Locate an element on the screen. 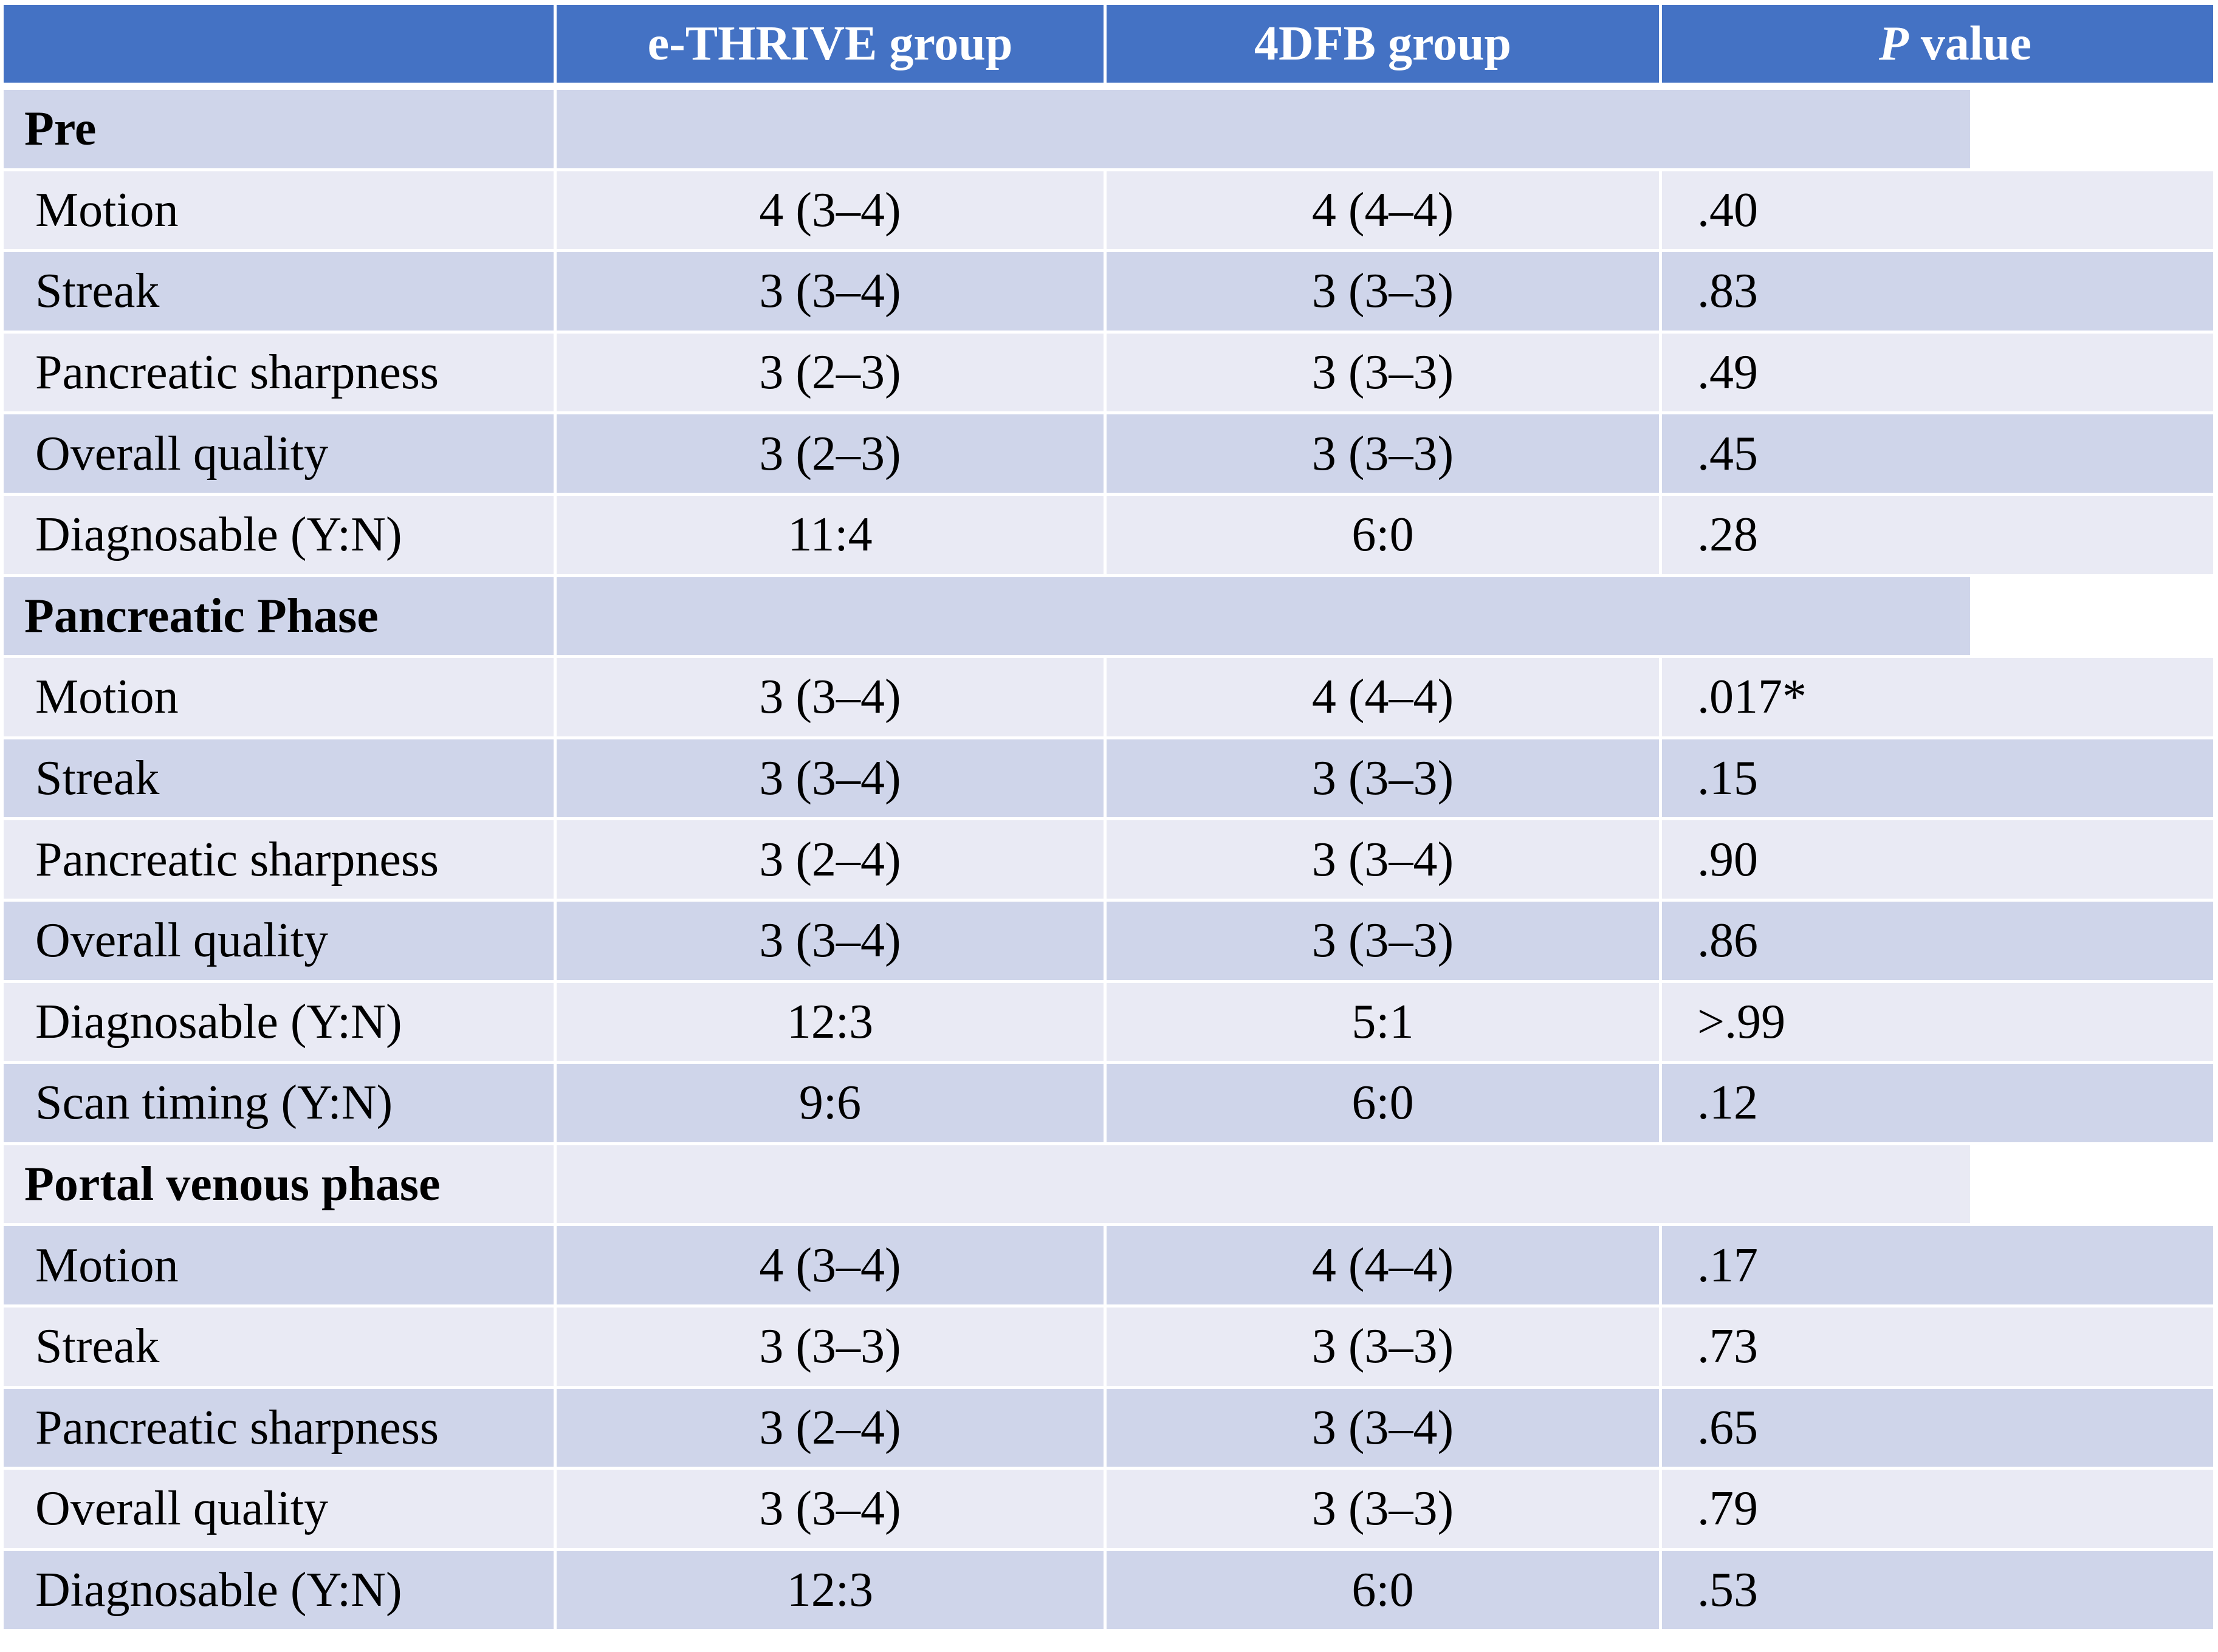 This screenshot has width=2218, height=1652. table-row: Motion 4 (3–4) 4 (4–4) .17 is located at coordinates (1108, 1265).